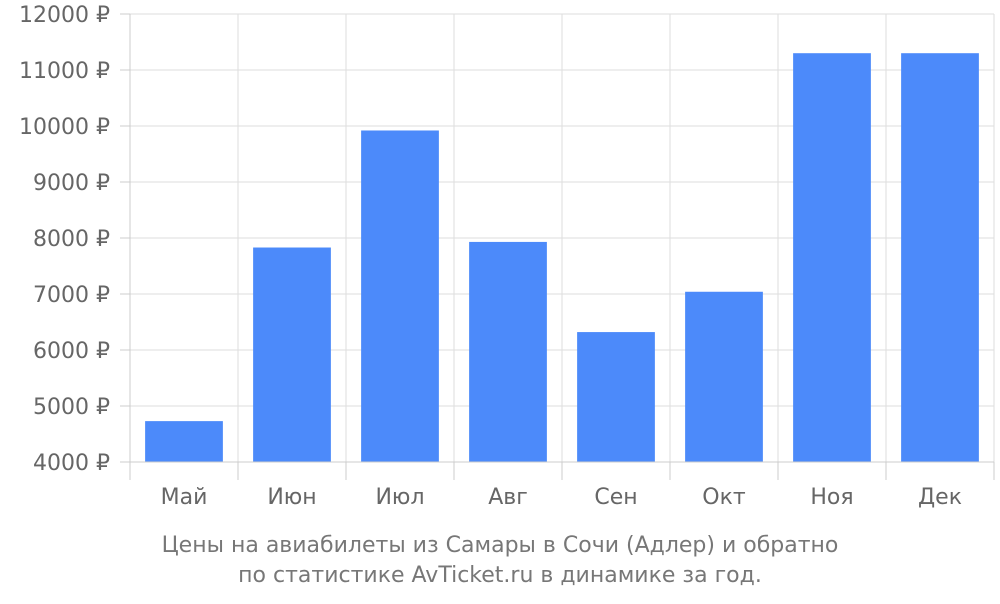 The image size is (1000, 604). Describe the element at coordinates (831, 497) in the screenshot. I see `x-tick-label: Ноя` at that location.